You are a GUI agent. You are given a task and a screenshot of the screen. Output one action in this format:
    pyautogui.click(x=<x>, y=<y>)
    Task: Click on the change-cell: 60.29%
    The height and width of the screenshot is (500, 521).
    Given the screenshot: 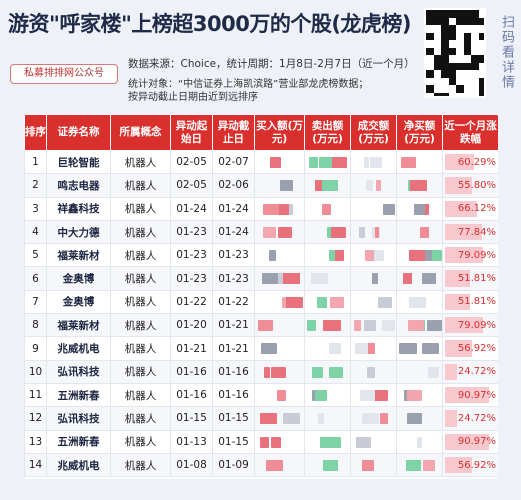 What is the action you would take?
    pyautogui.click(x=470, y=162)
    